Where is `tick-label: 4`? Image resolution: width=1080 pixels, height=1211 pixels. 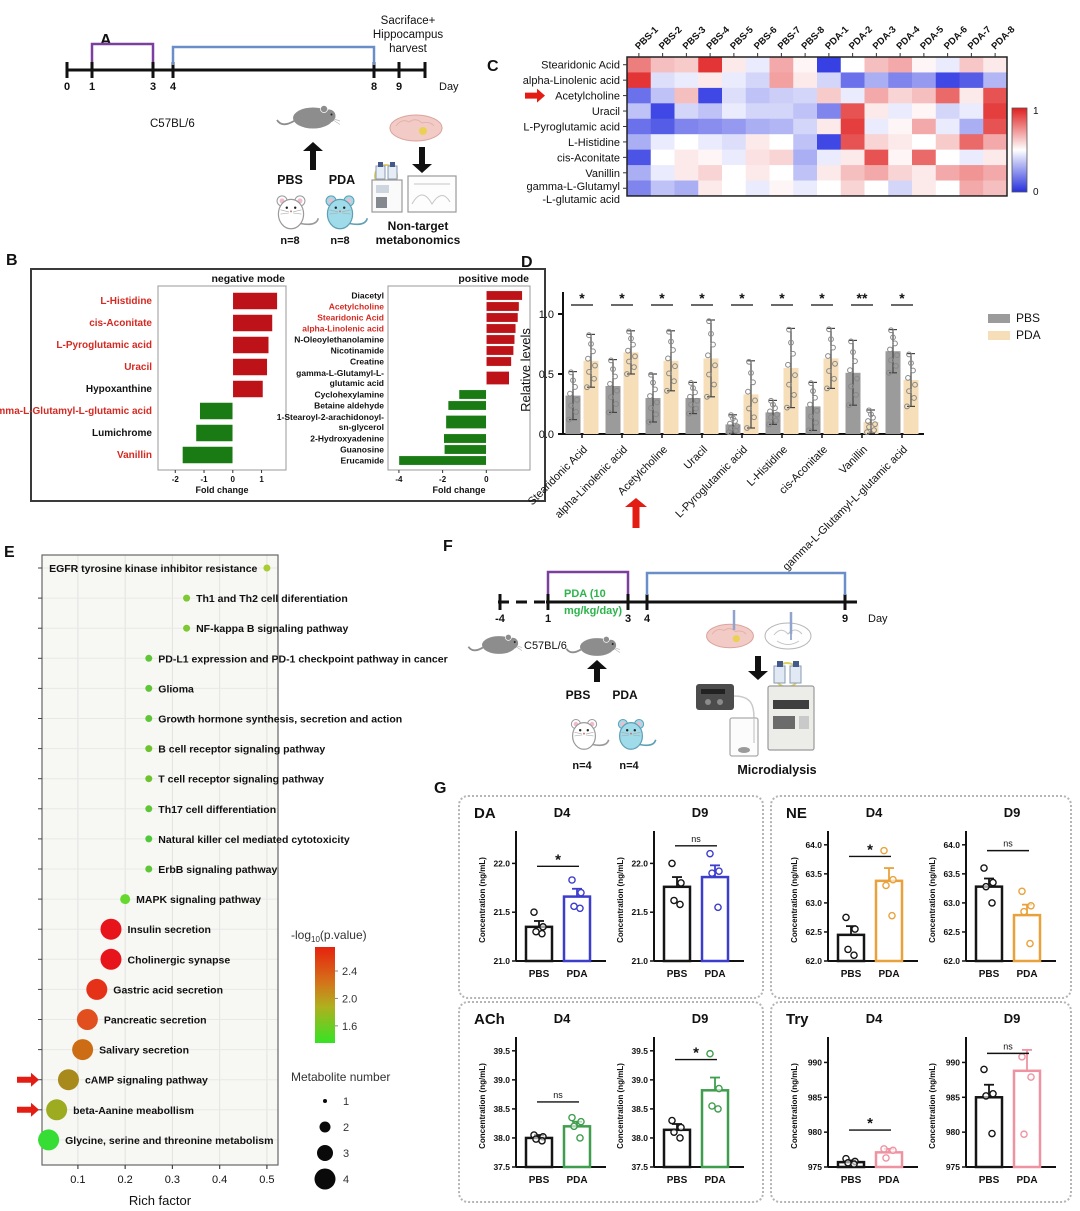
tick-label: 4 is located at coordinates (647, 619).